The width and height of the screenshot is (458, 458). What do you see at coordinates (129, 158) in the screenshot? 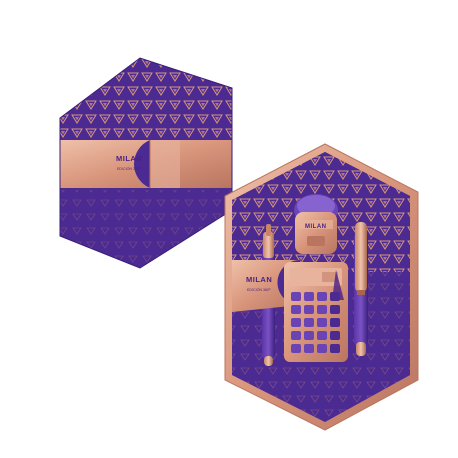
I see `lid-brand-label: MILAN` at bounding box center [129, 158].